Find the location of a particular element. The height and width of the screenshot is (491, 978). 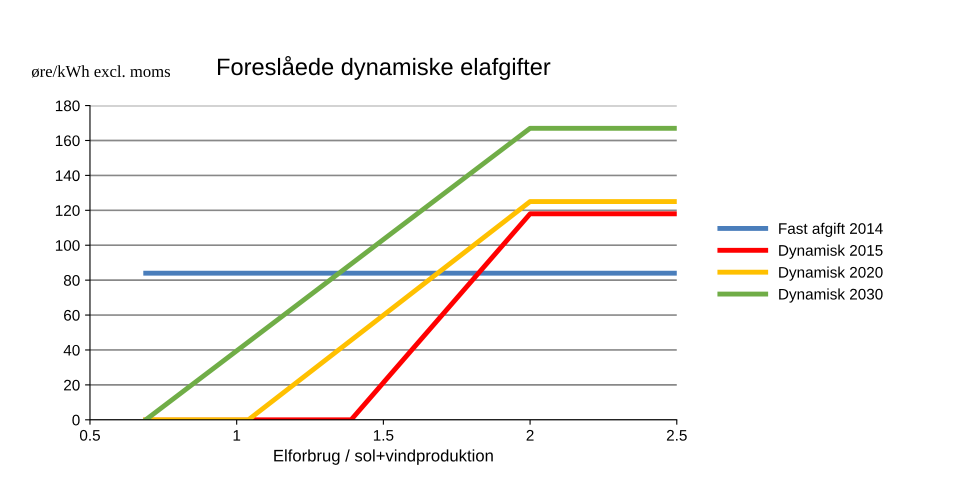

y-tick-label: 160 is located at coordinates (68, 140).